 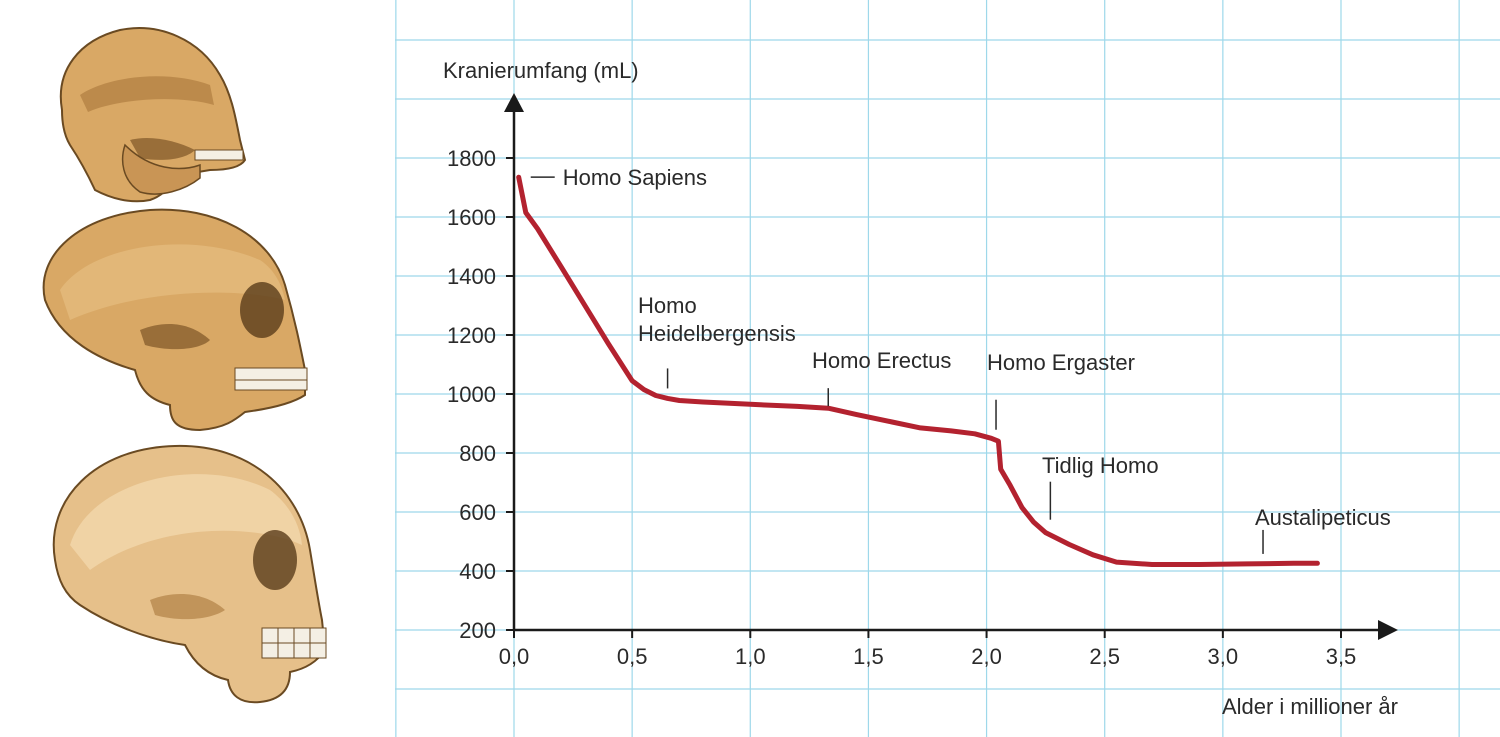 What do you see at coordinates (750, 656) in the screenshot?
I see `x-tick-label: 1,0` at bounding box center [750, 656].